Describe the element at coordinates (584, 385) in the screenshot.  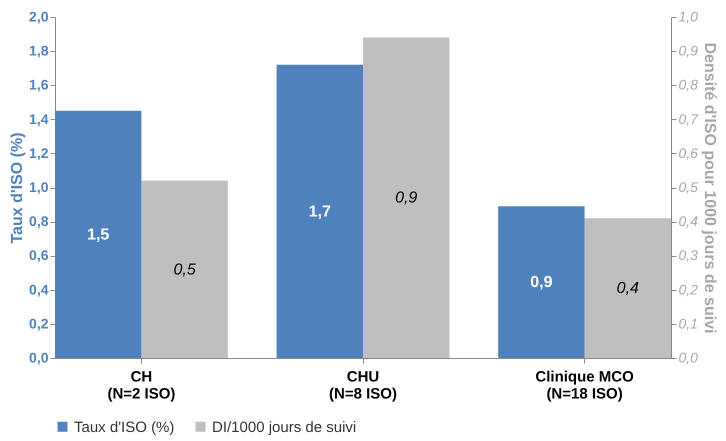
I see `x-tick-label: Clinique MCO (N=18 ISO)` at that location.